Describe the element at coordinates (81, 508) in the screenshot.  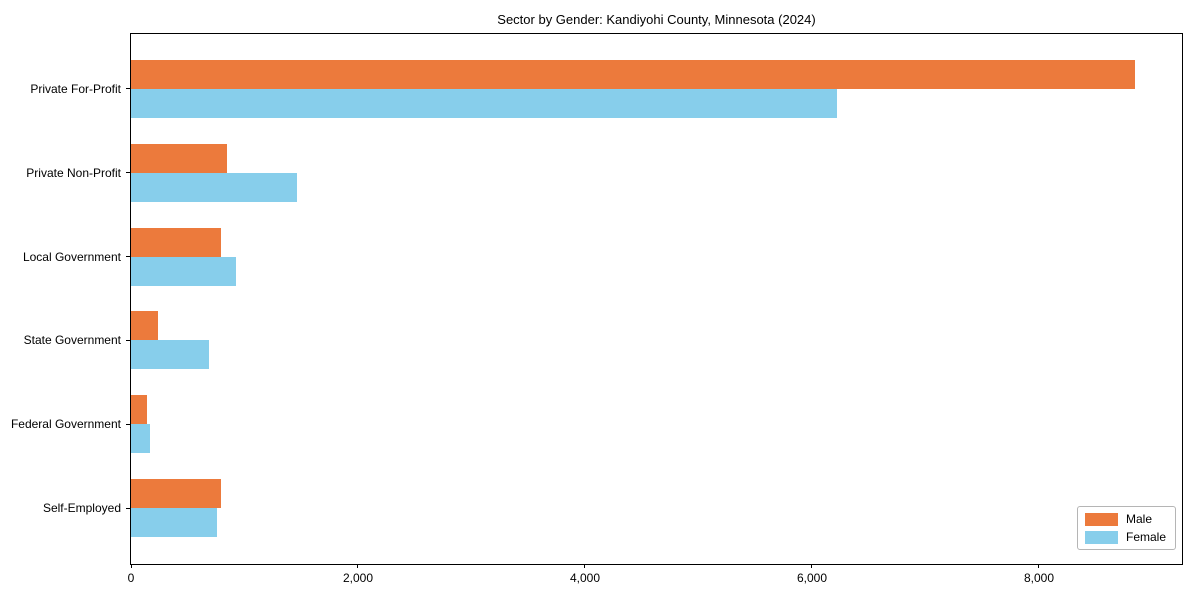
I see `y-axis-label: Self-Employed` at that location.